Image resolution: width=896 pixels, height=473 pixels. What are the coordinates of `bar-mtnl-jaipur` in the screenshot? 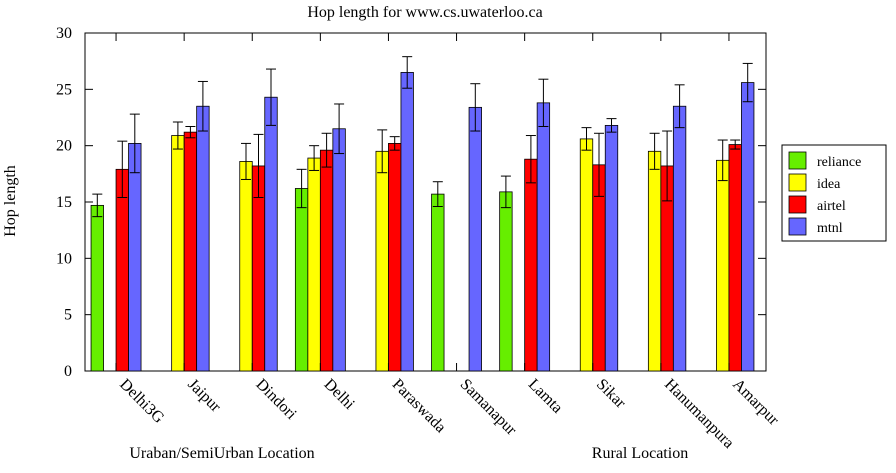 It's located at (203, 238).